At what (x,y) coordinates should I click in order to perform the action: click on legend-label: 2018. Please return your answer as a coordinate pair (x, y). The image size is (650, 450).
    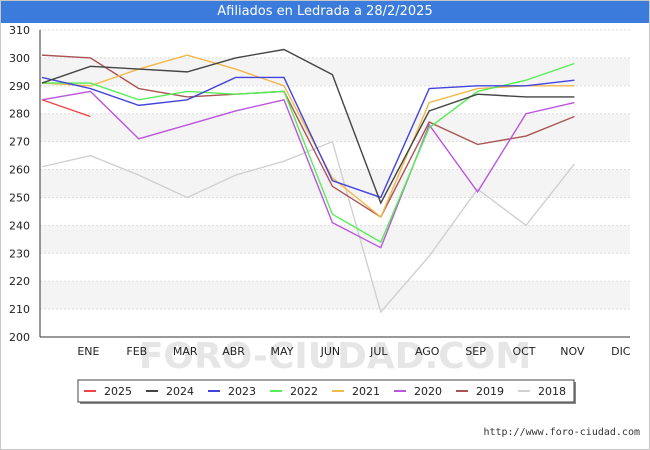
    Looking at the image, I should click on (552, 391).